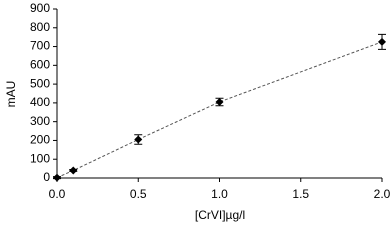  What do you see at coordinates (138, 194) in the screenshot?
I see `x-tick-label: 0.5` at bounding box center [138, 194].